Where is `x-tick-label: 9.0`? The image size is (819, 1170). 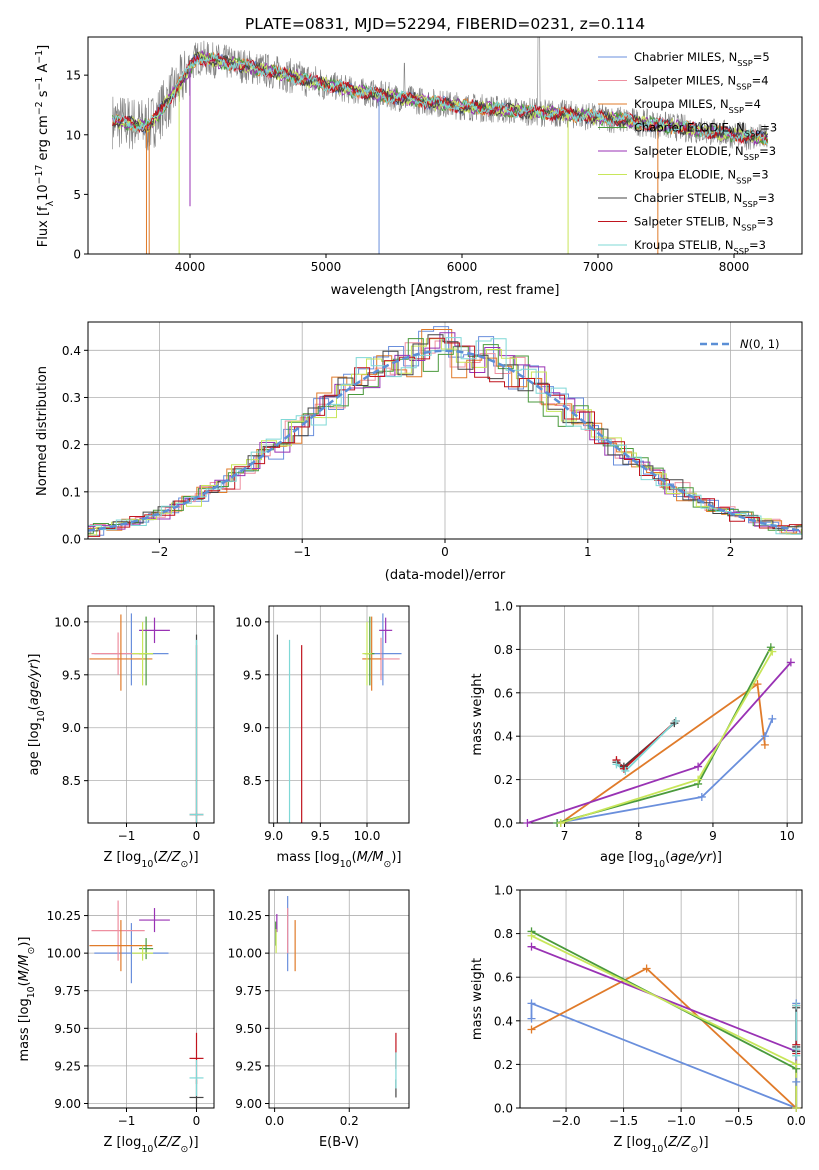 x-tick-label: 9.0 is located at coordinates (273, 836).